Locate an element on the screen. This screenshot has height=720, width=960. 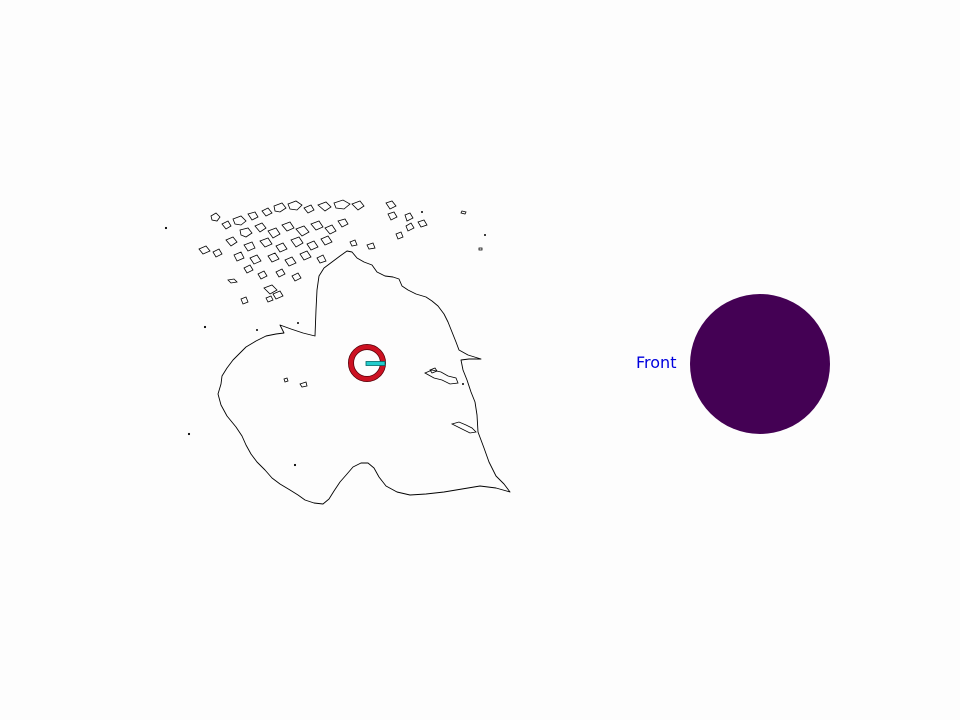
front-view-disc is located at coordinates (760, 364).